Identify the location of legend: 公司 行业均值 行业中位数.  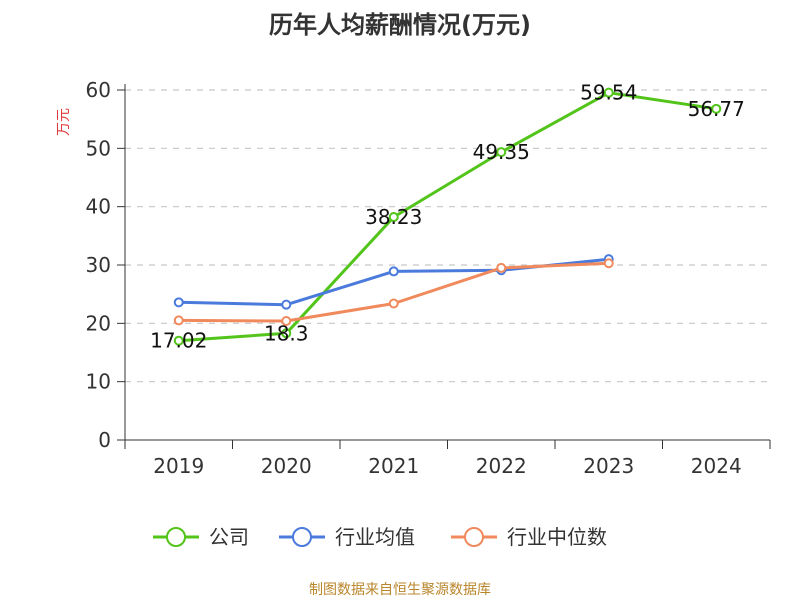
(380, 537).